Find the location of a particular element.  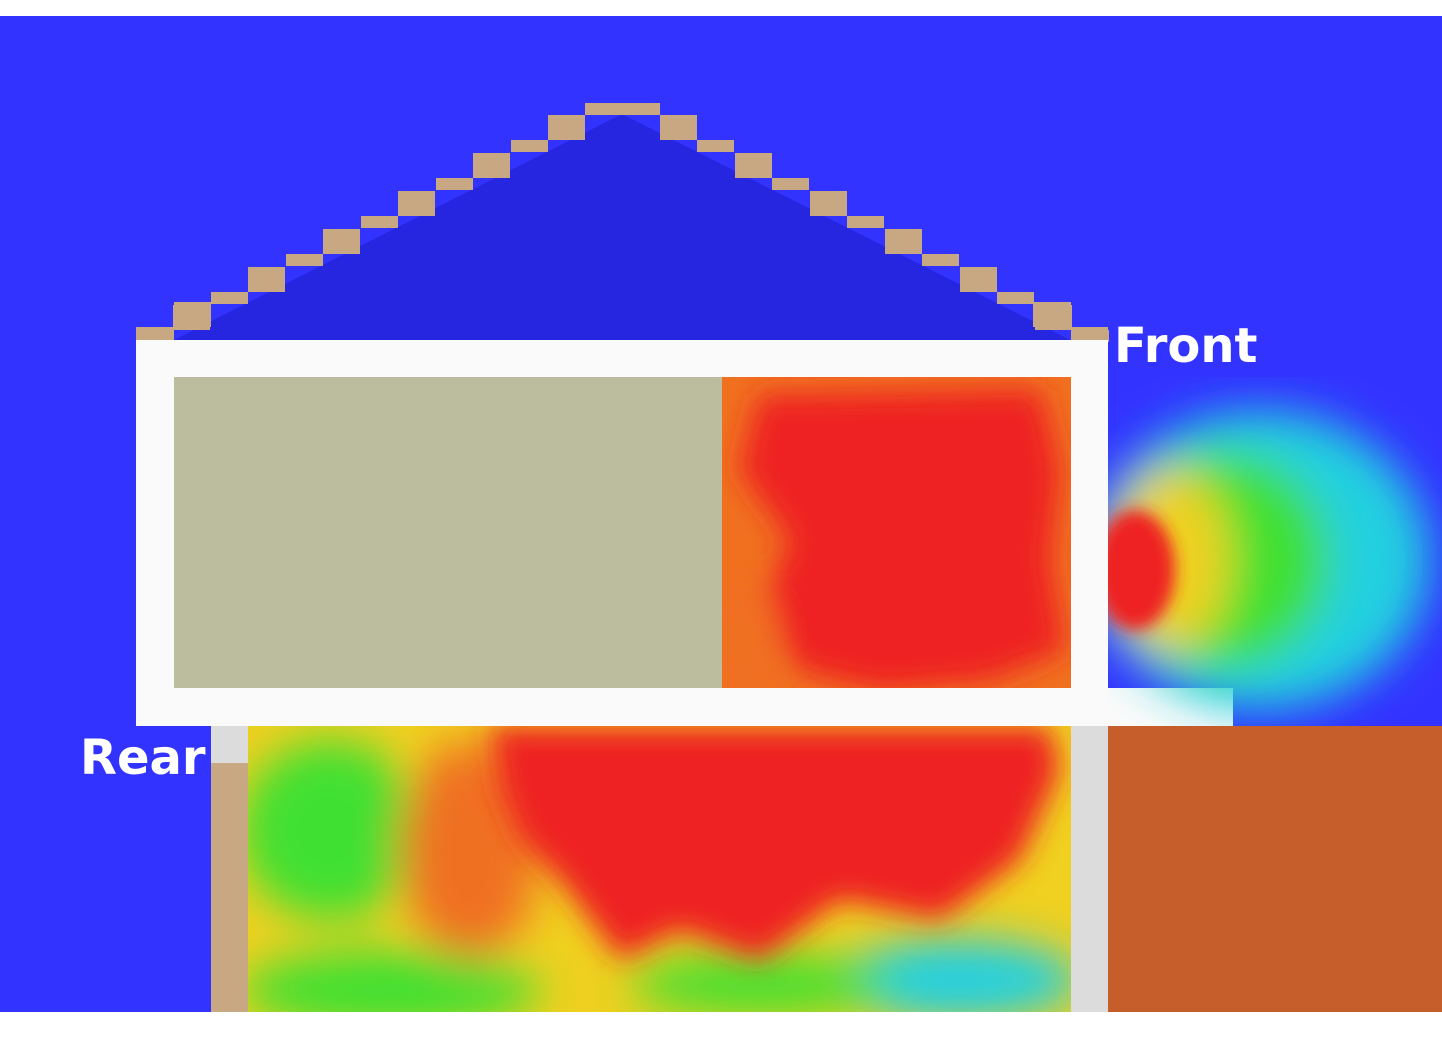

rear-label: Rear is located at coordinates (143, 758).